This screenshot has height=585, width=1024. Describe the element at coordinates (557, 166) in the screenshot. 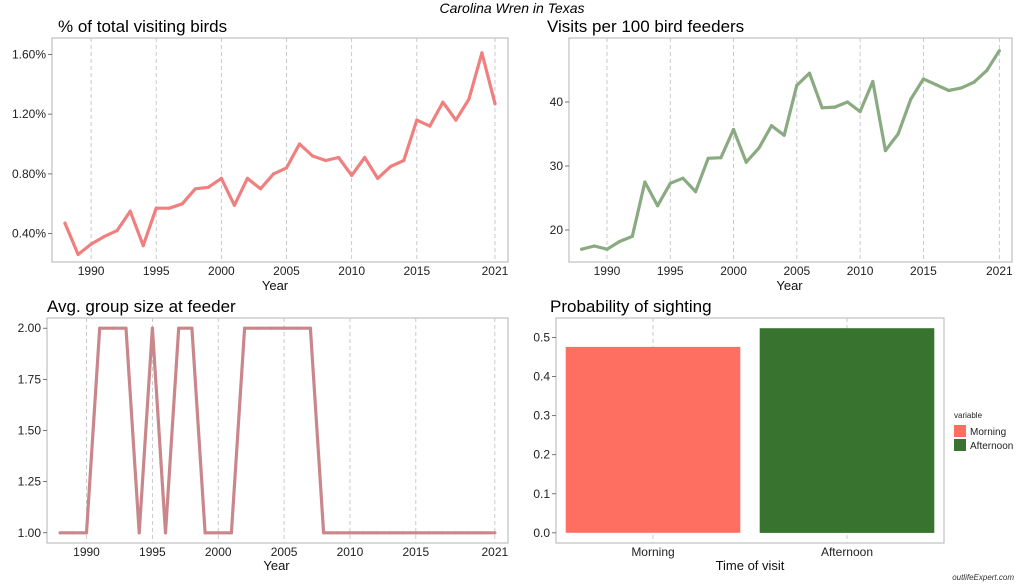

I see `y-tick-label: 30` at that location.